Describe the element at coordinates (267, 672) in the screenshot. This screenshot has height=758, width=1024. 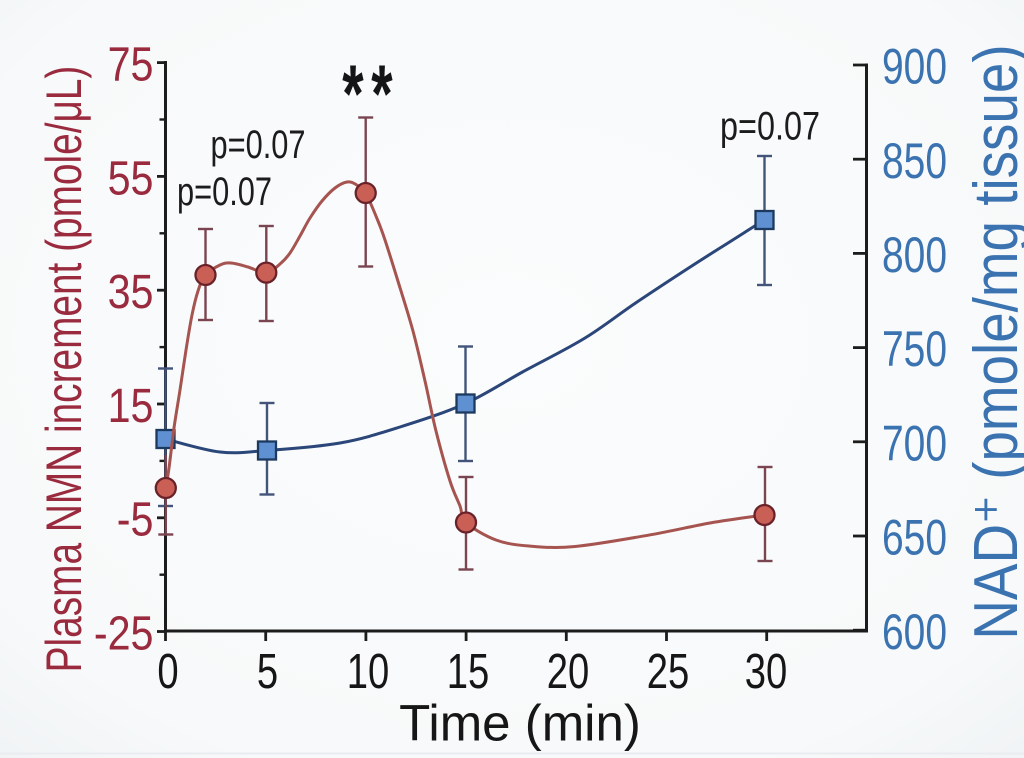
I see `svg-text: 5` at that location.